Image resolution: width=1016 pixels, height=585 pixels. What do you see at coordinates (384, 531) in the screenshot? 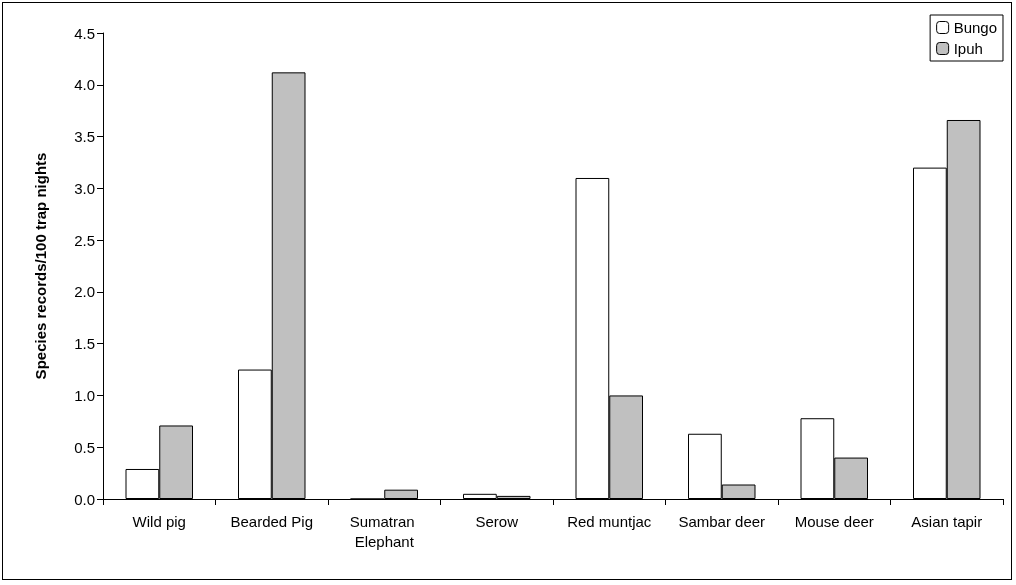
I see `x-tick-label: Sumatran Elephant` at bounding box center [384, 531].